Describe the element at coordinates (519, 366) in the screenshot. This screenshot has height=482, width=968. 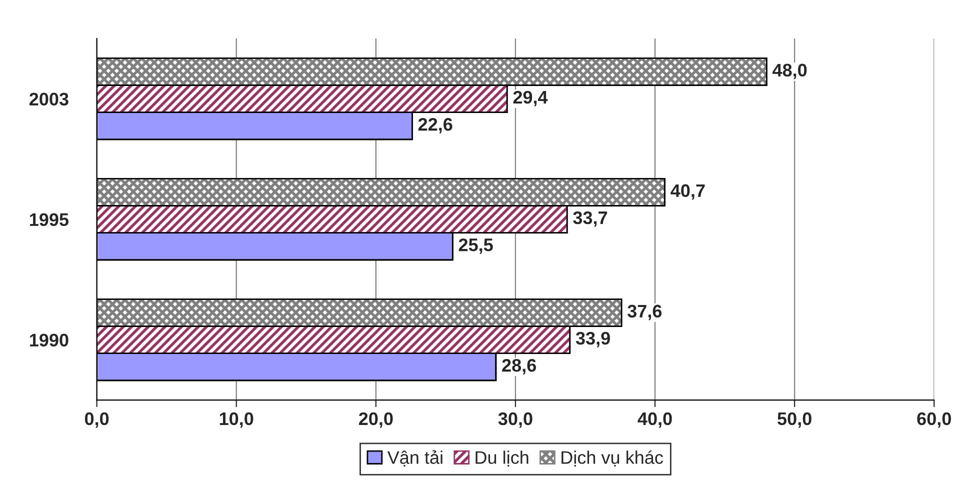
I see `data-label: 28,6` at that location.